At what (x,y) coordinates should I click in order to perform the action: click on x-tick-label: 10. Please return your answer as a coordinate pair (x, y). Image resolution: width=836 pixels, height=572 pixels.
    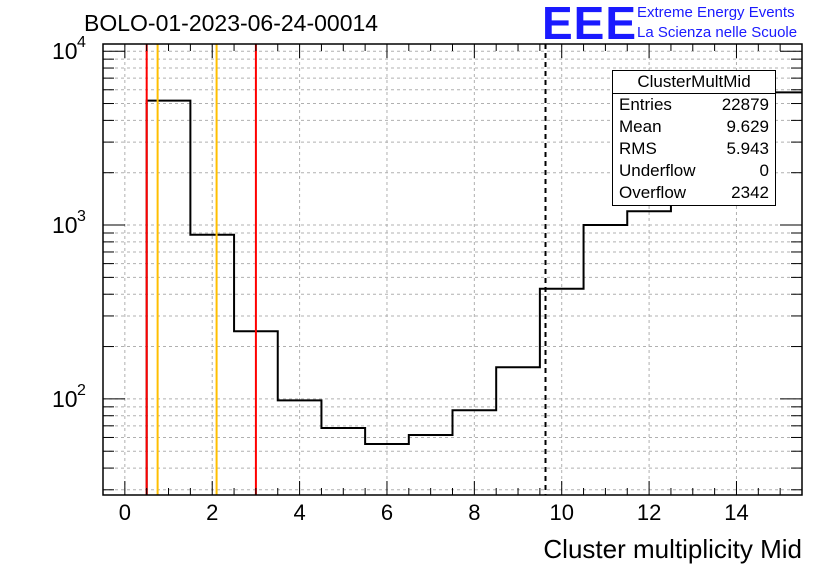
    Looking at the image, I should click on (561, 512).